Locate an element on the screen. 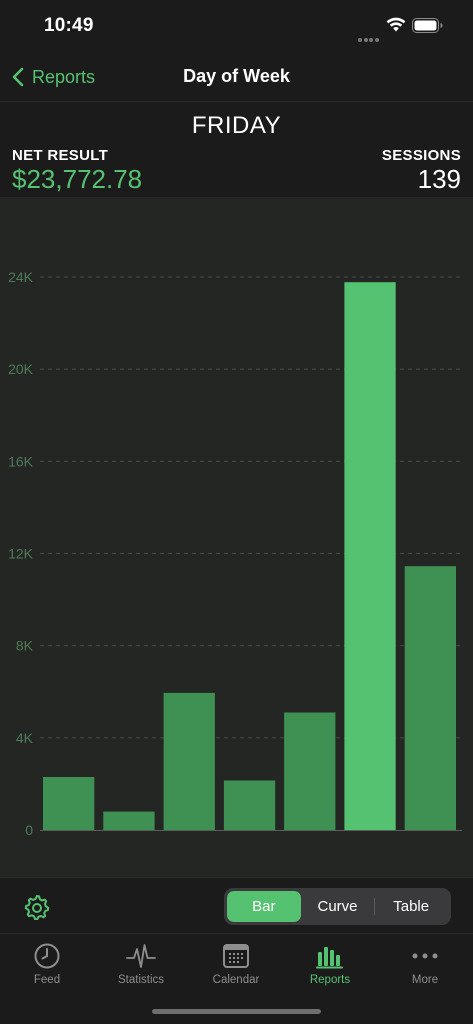  page-title: Day of Week is located at coordinates (236, 76).